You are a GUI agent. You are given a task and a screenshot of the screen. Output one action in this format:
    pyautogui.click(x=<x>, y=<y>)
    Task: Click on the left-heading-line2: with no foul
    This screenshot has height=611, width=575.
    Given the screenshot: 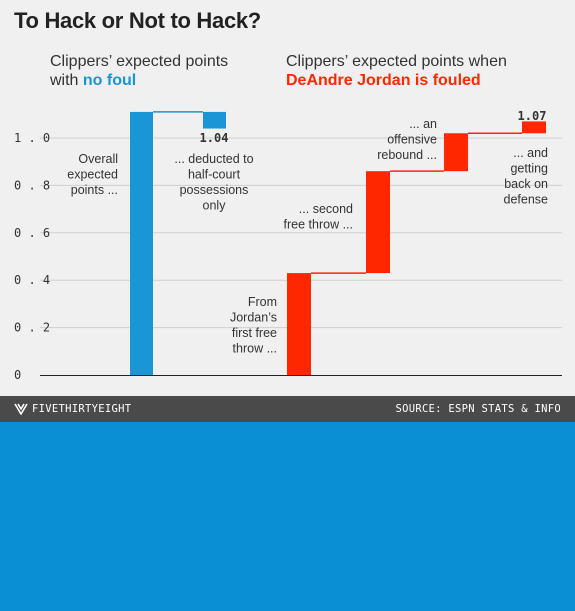 What is the action you would take?
    pyautogui.click(x=139, y=80)
    